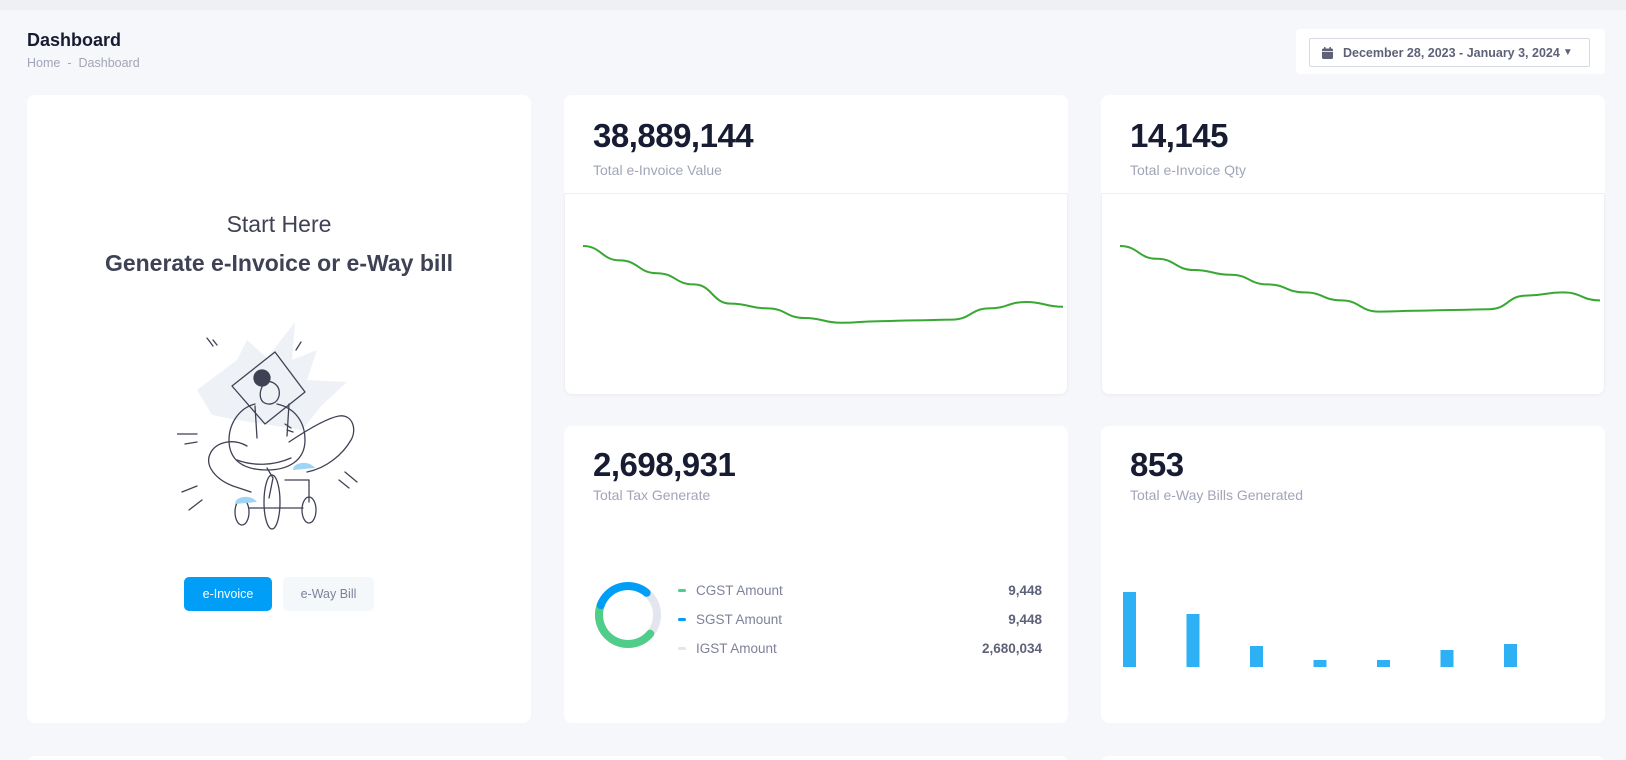  I want to click on igst-bullet, so click(682, 648).